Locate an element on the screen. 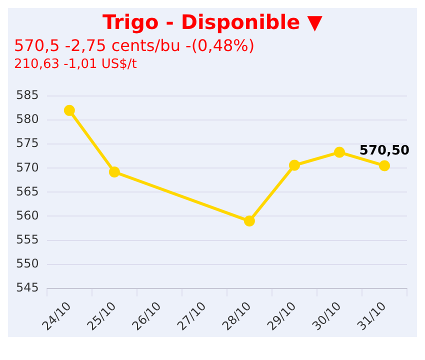  y-tick-label: 565 is located at coordinates (27, 191).